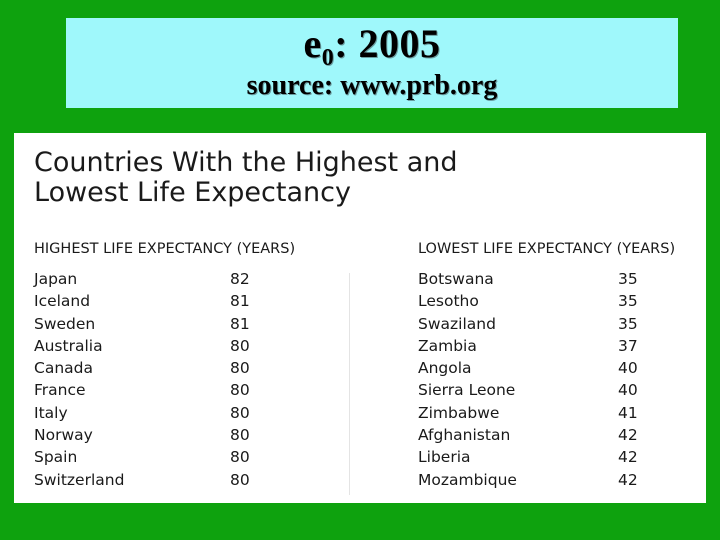  Describe the element at coordinates (543, 346) in the screenshot. I see `lowest-row: Zambia 37` at that location.